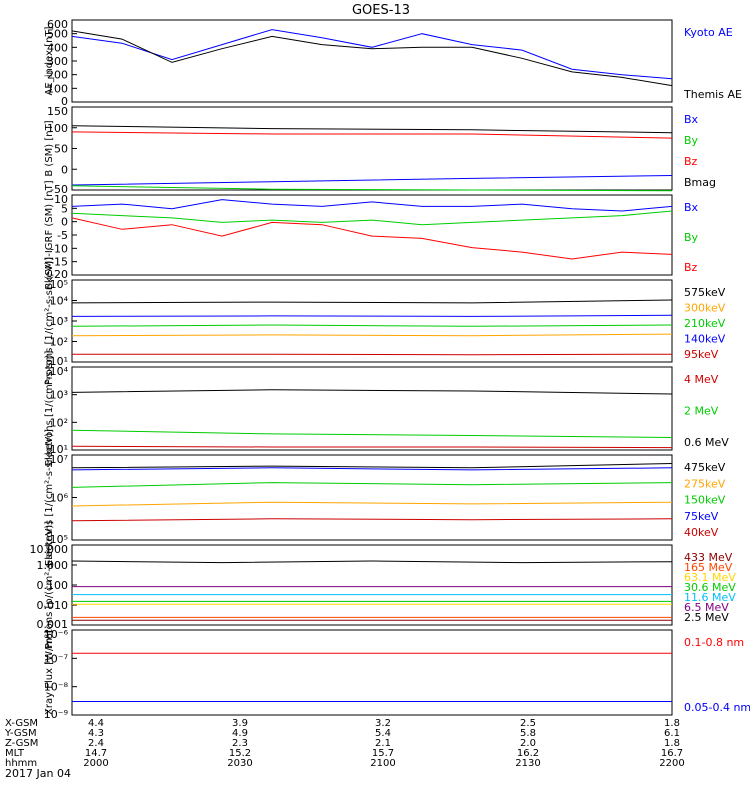 Image resolution: width=750 pixels, height=804 pixels. I want to click on legend-entry: 75keV, so click(701, 516).